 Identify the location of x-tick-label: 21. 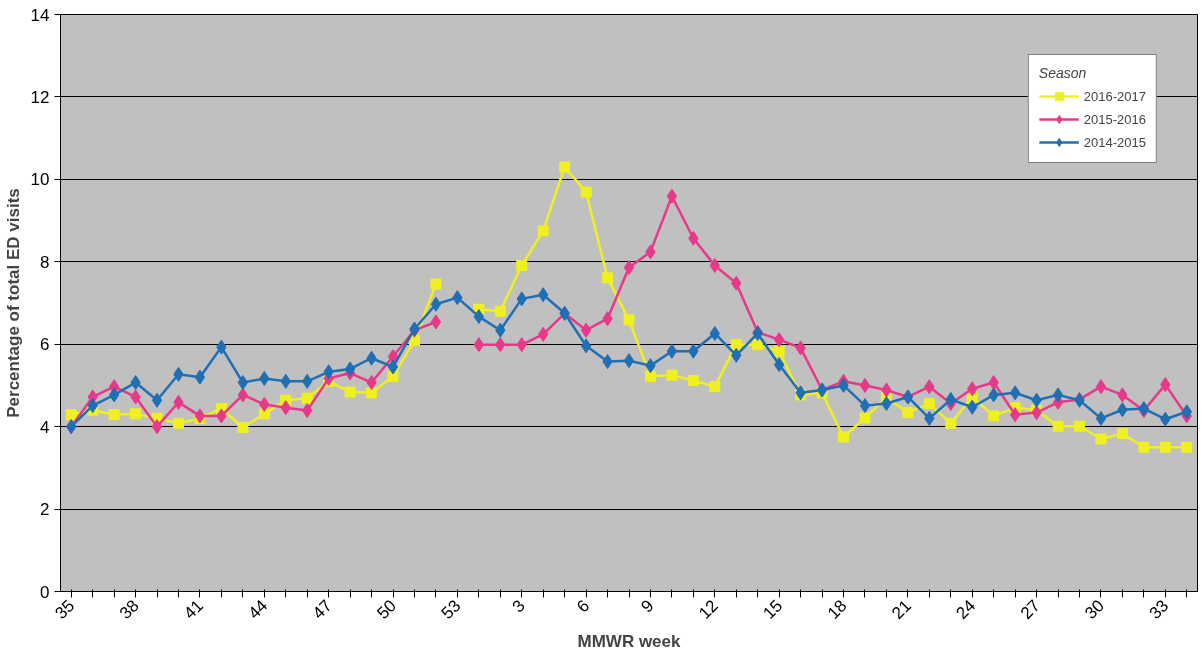
(901, 609).